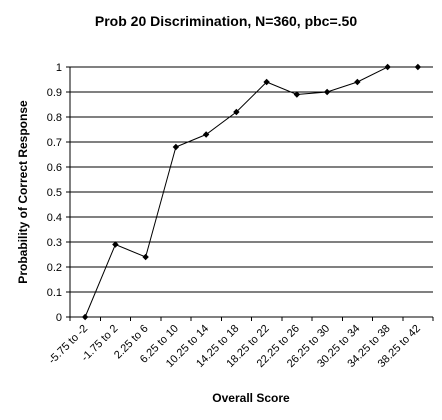  Describe the element at coordinates (54, 218) in the screenshot. I see `y-tick-label: 0.4` at that location.